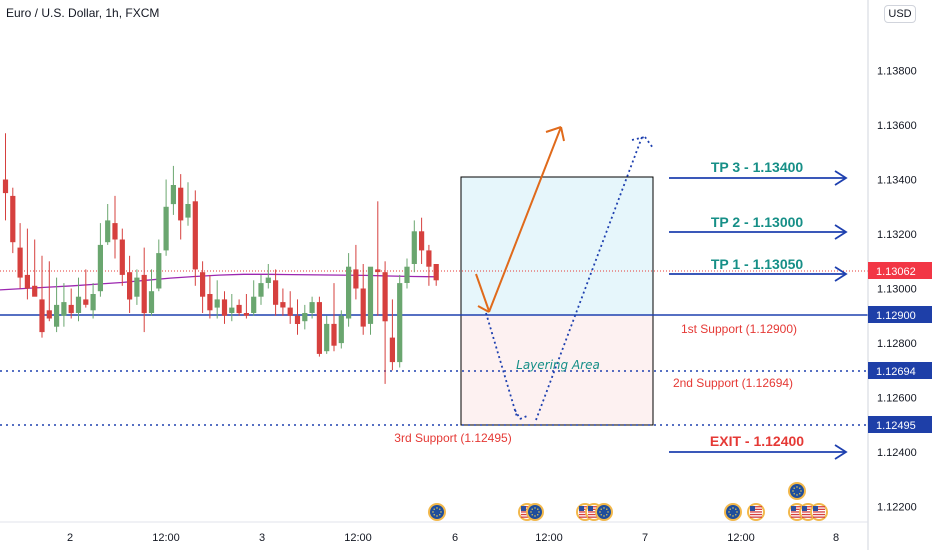  What do you see at coordinates (219, 282) in the screenshot?
I see `moving-average-layer` at bounding box center [219, 282].